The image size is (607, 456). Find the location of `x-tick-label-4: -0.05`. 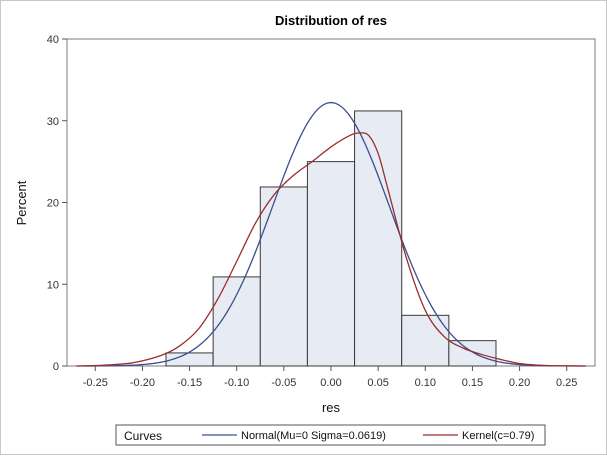

x-tick-label-4: -0.05 is located at coordinates (283, 383).